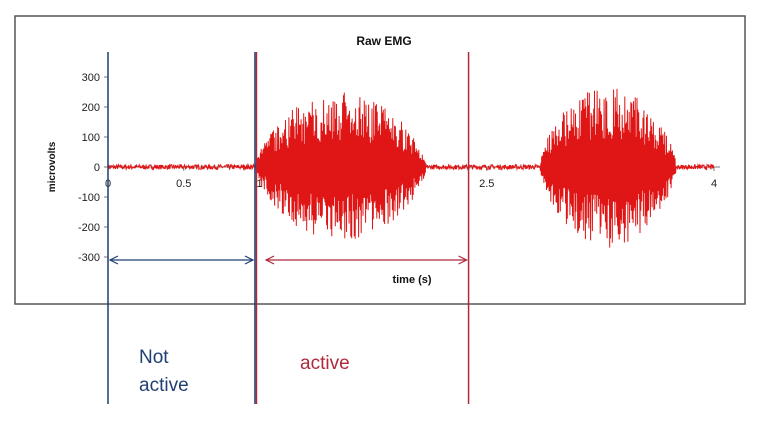 This screenshot has width=767, height=427. What do you see at coordinates (97, 168) in the screenshot?
I see `y-tick-label: 0` at bounding box center [97, 168].